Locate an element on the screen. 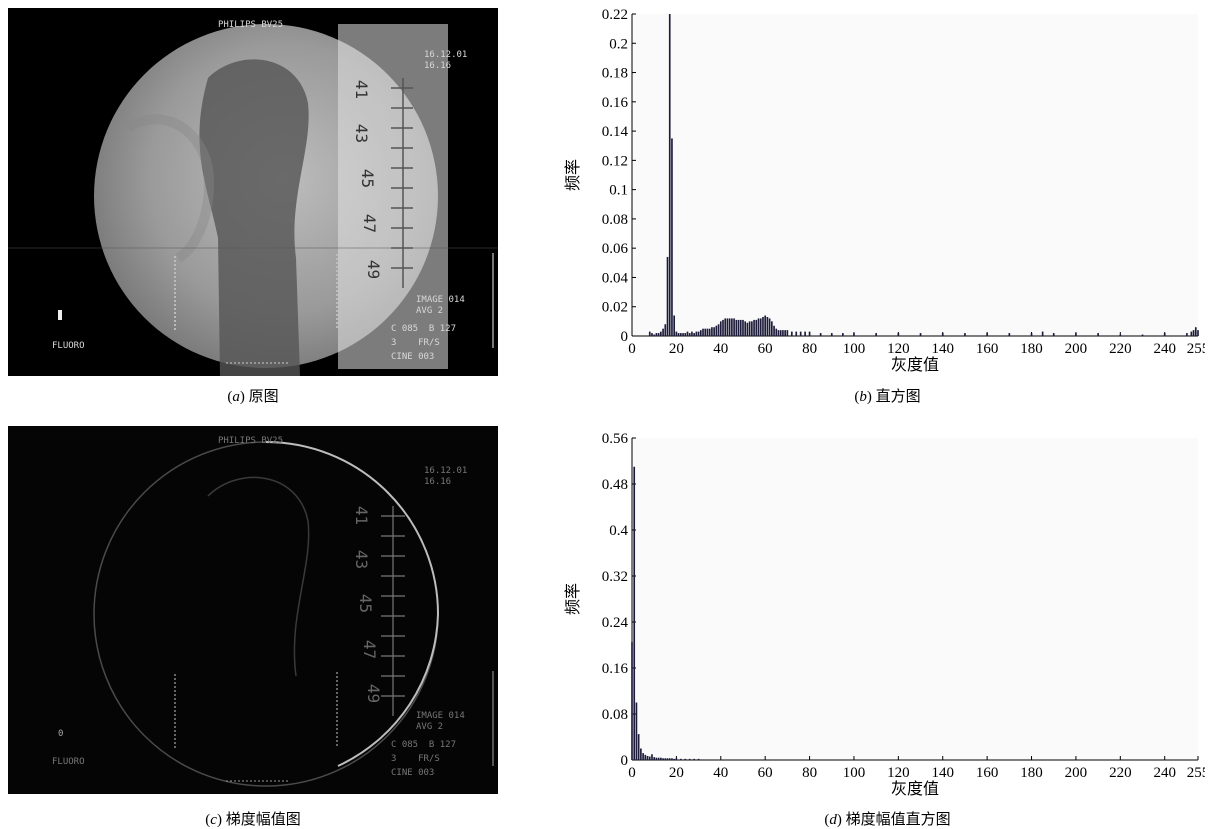 The height and width of the screenshot is (829, 1215). marker-zero: 0 is located at coordinates (61, 734).